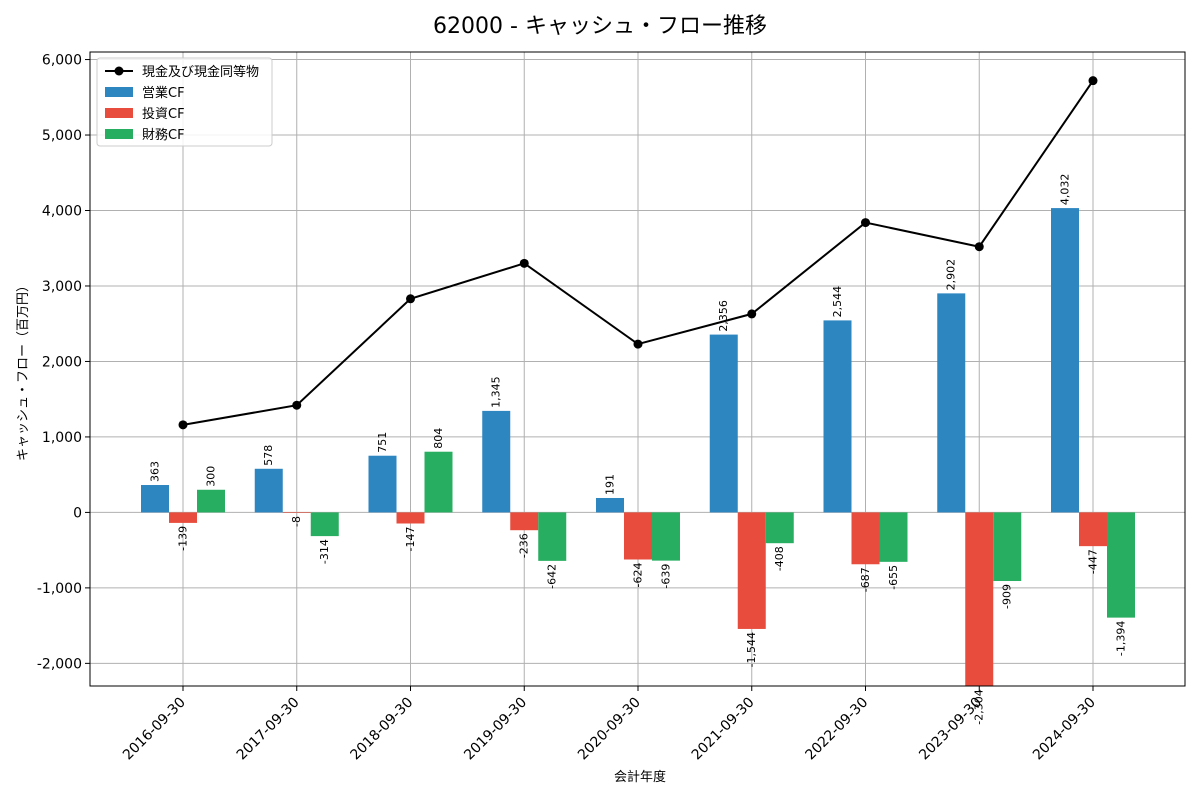 The image size is (1200, 804). I want to click on bar-value-label: -408, so click(779, 558).